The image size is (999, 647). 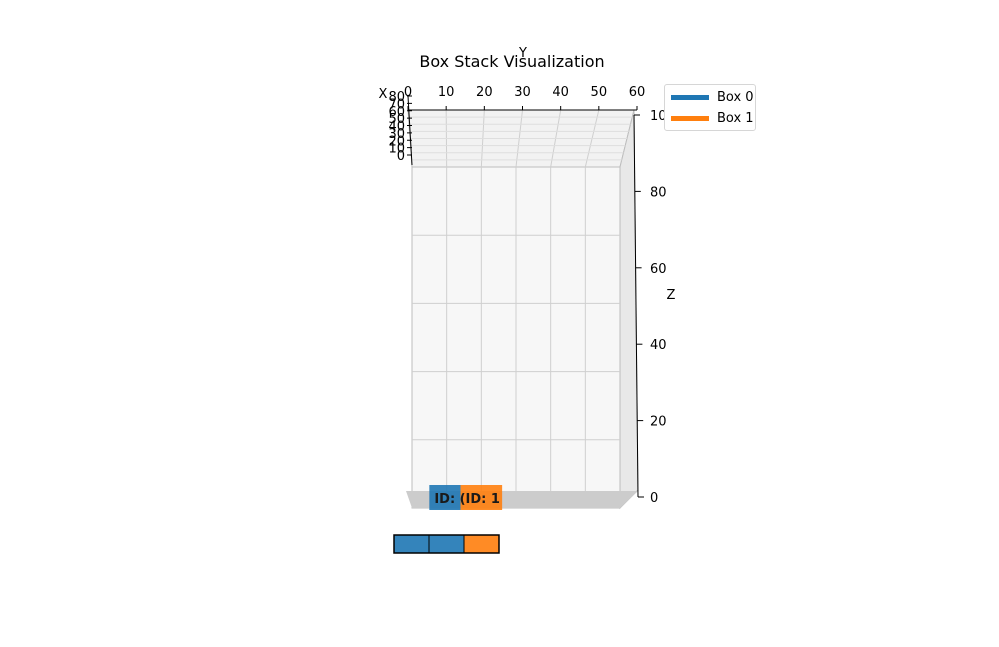 I want to click on x-axis-label: X, so click(x=383, y=94).